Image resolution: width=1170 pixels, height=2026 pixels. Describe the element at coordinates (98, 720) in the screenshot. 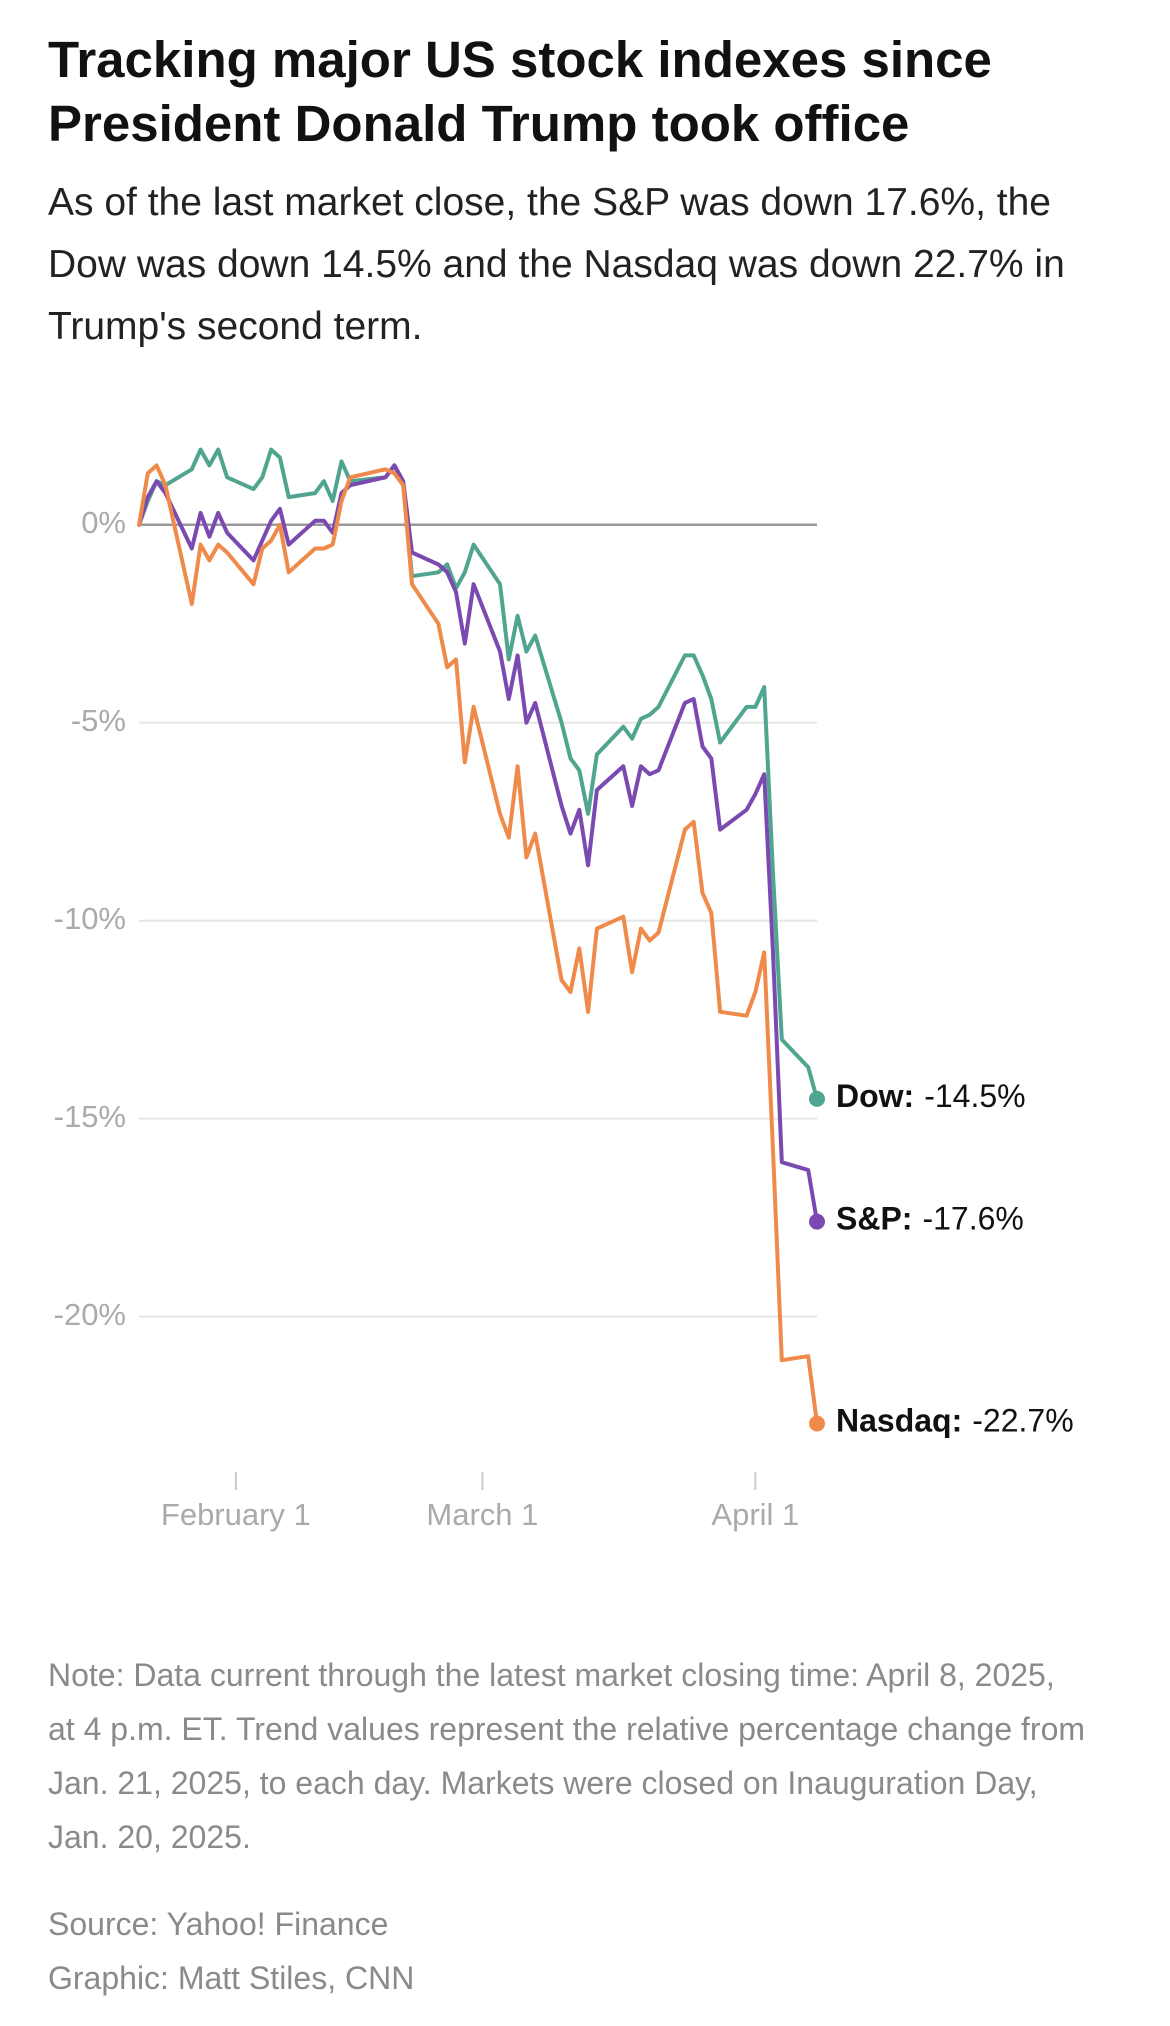

I see `y-tick-label: -5%` at that location.